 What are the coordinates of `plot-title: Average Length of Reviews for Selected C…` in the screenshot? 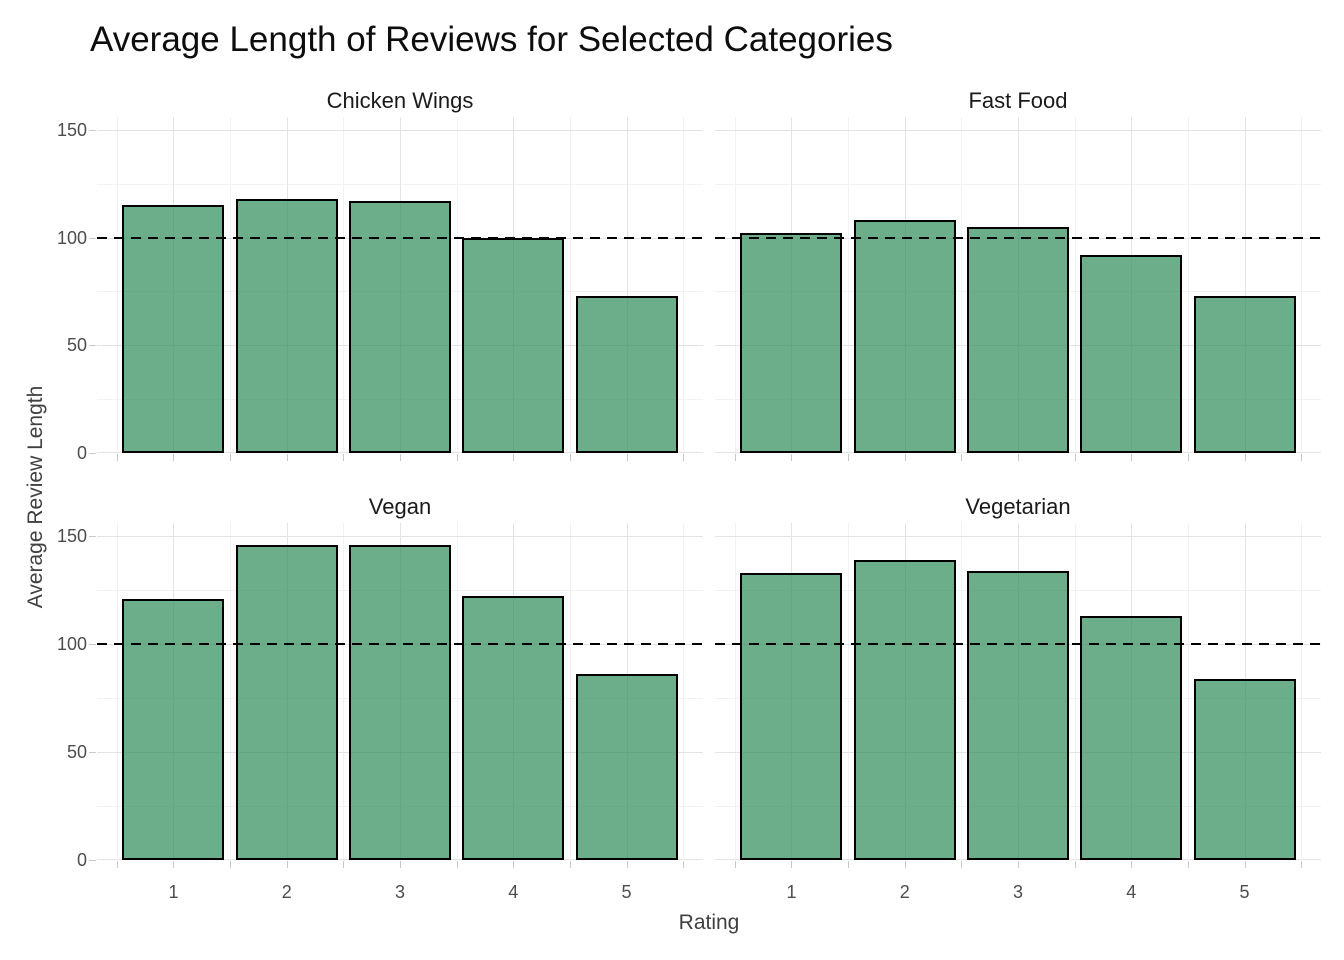 It's located at (491, 39).